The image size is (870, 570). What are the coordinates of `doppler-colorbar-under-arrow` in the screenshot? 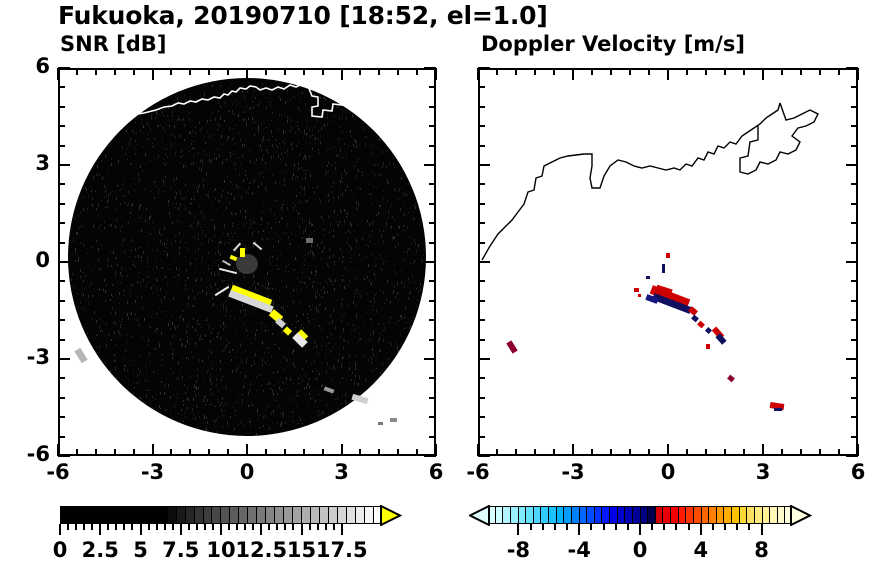 It's located at (479, 515).